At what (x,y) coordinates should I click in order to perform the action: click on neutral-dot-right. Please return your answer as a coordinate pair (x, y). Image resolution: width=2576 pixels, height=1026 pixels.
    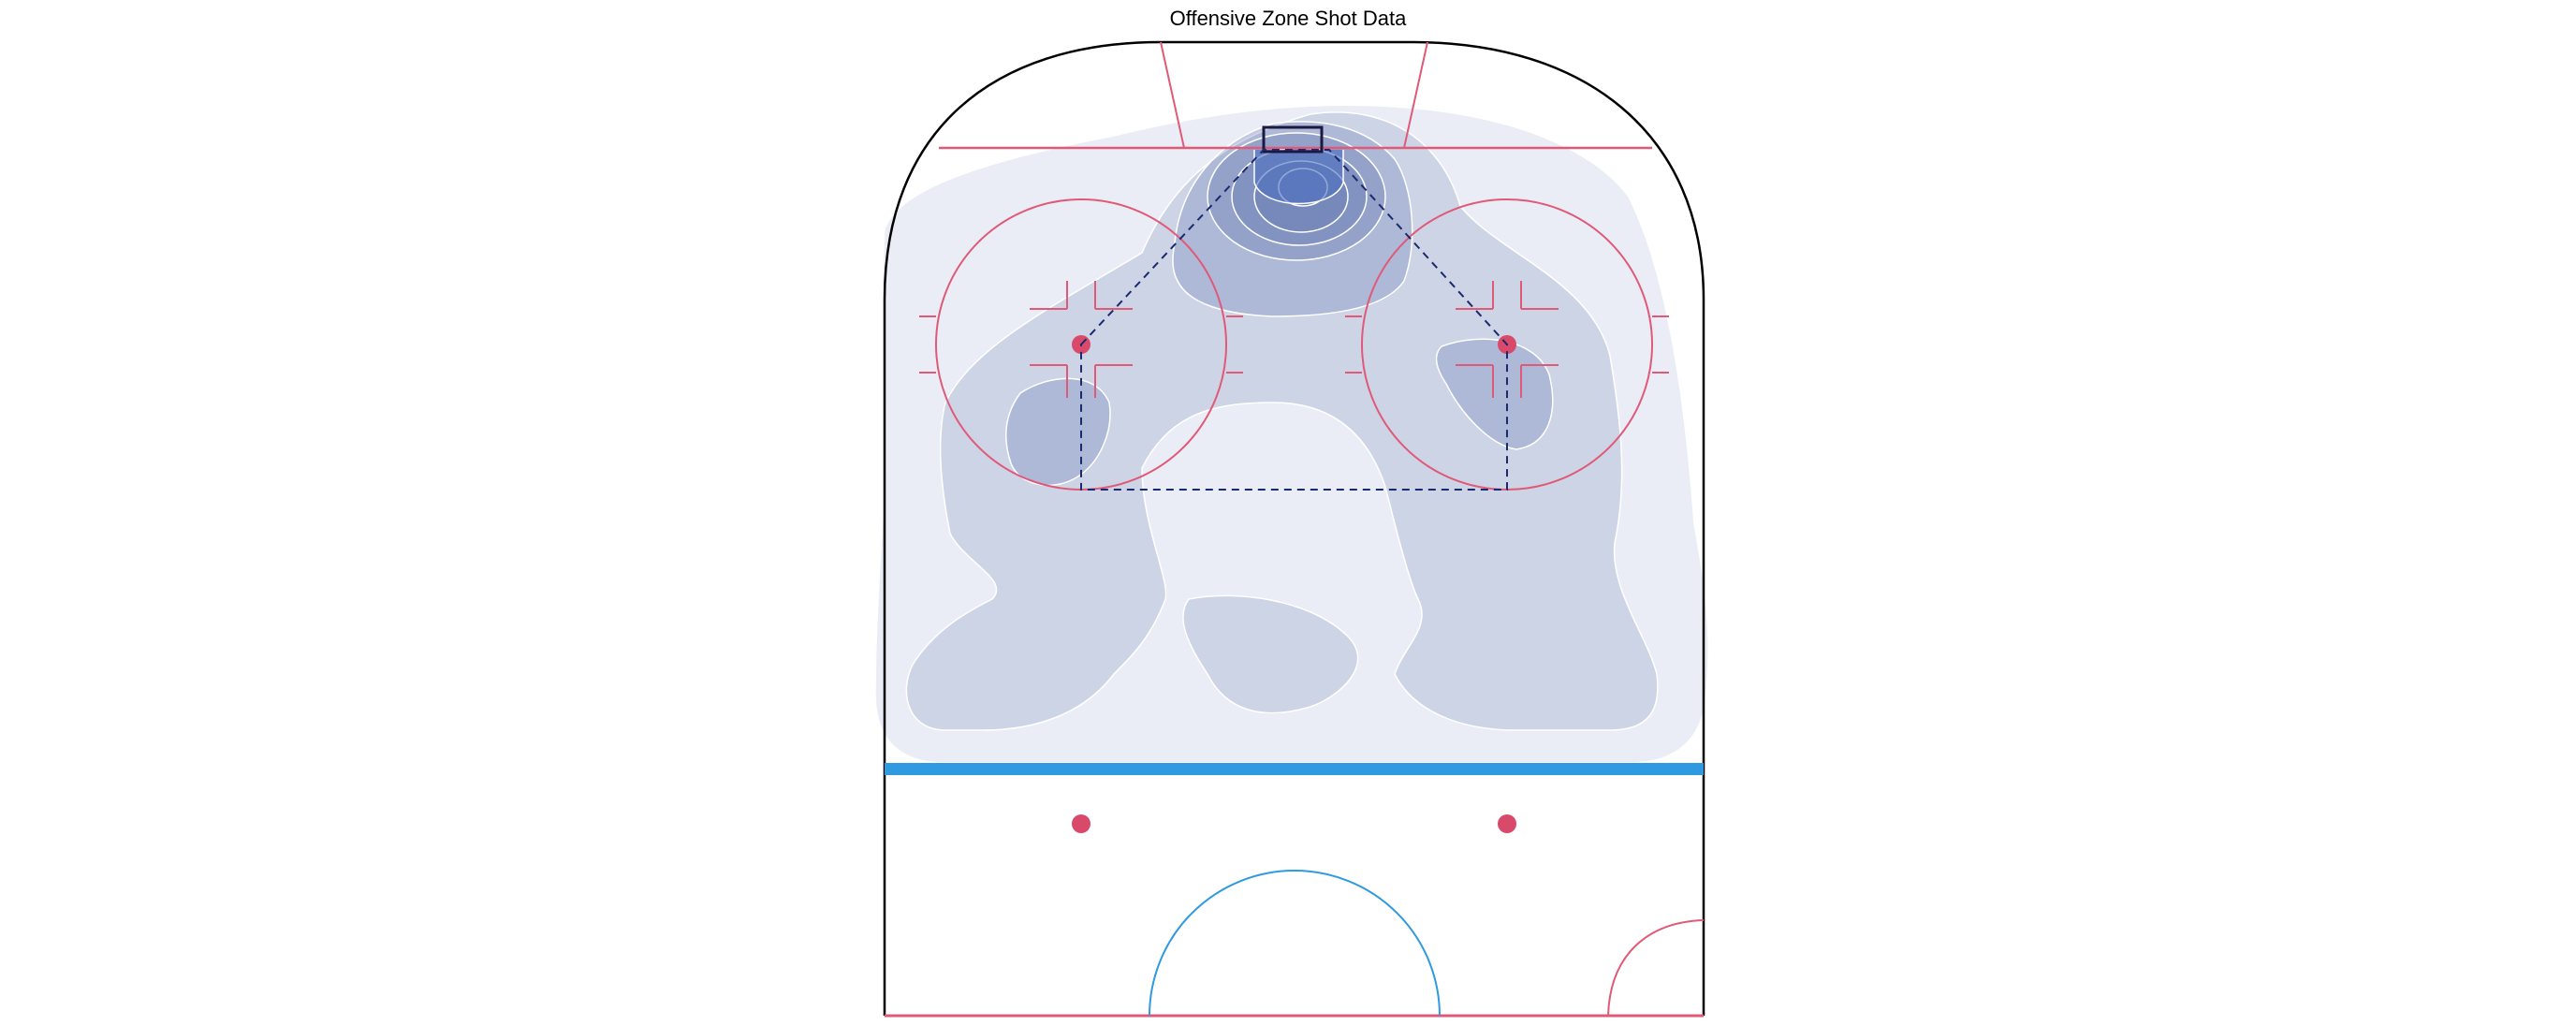
    Looking at the image, I should click on (1507, 823).